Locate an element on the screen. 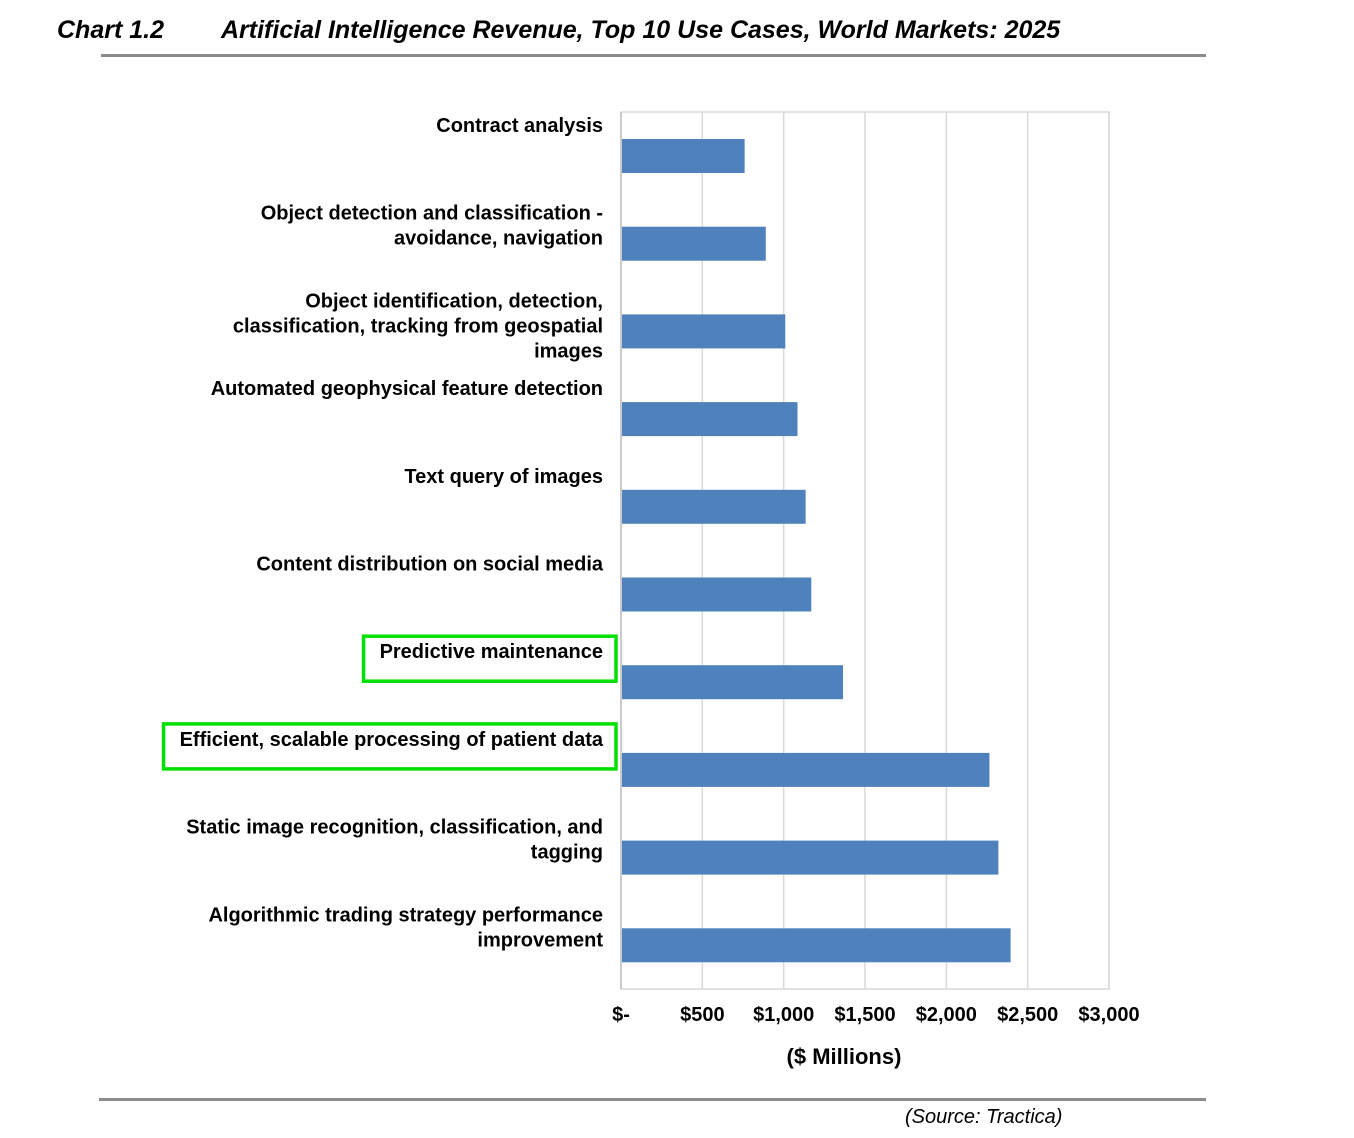 The image size is (1354, 1138). category-label: Object detection and classification - is located at coordinates (432, 214).